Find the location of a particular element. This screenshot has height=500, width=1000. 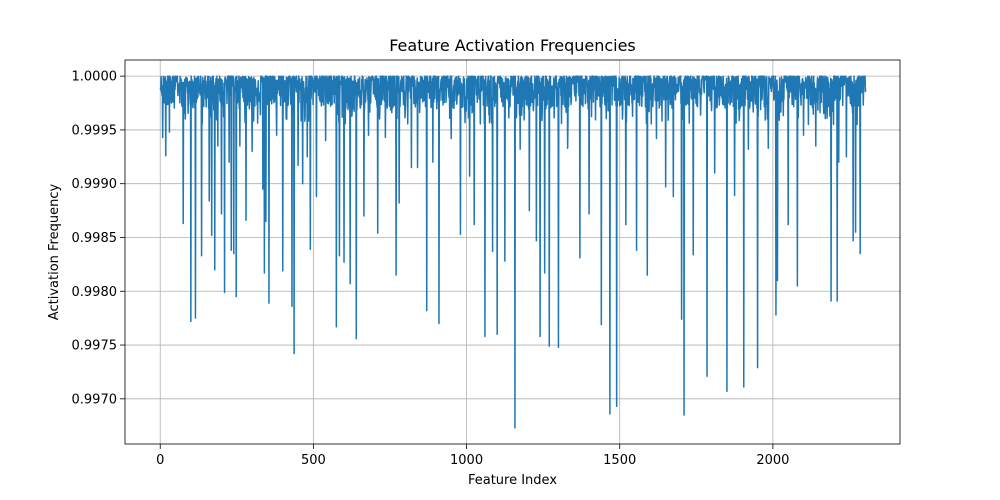

x-tick-label: 0 is located at coordinates (160, 460).